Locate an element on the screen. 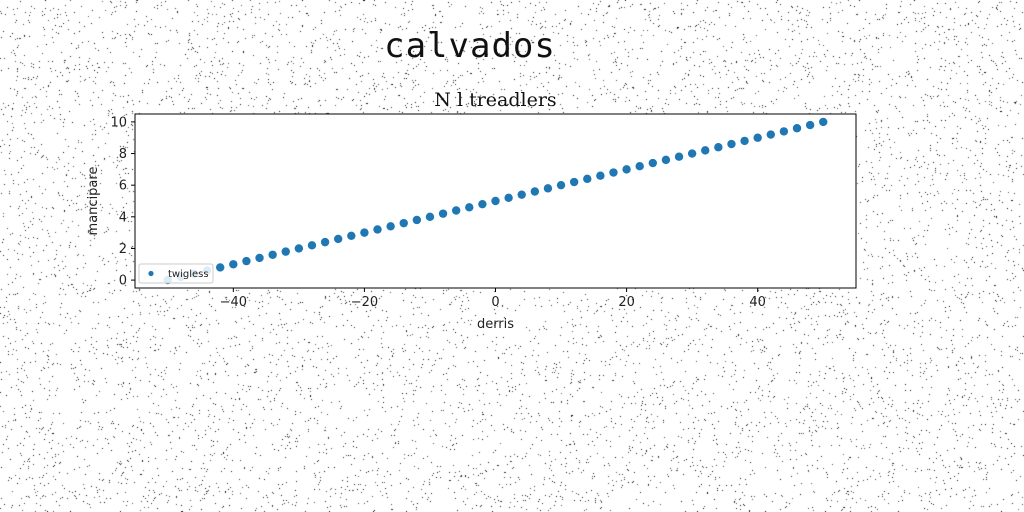 The image size is (1024, 512). x-ticks: −40 −20 0 20 40 is located at coordinates (493, 299).